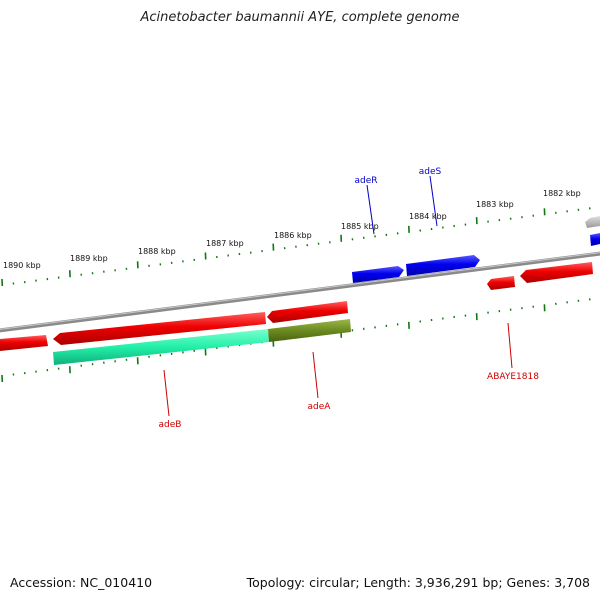  What do you see at coordinates (320, 407) in the screenshot?
I see `gene-label-adeA: adeA` at bounding box center [320, 407].